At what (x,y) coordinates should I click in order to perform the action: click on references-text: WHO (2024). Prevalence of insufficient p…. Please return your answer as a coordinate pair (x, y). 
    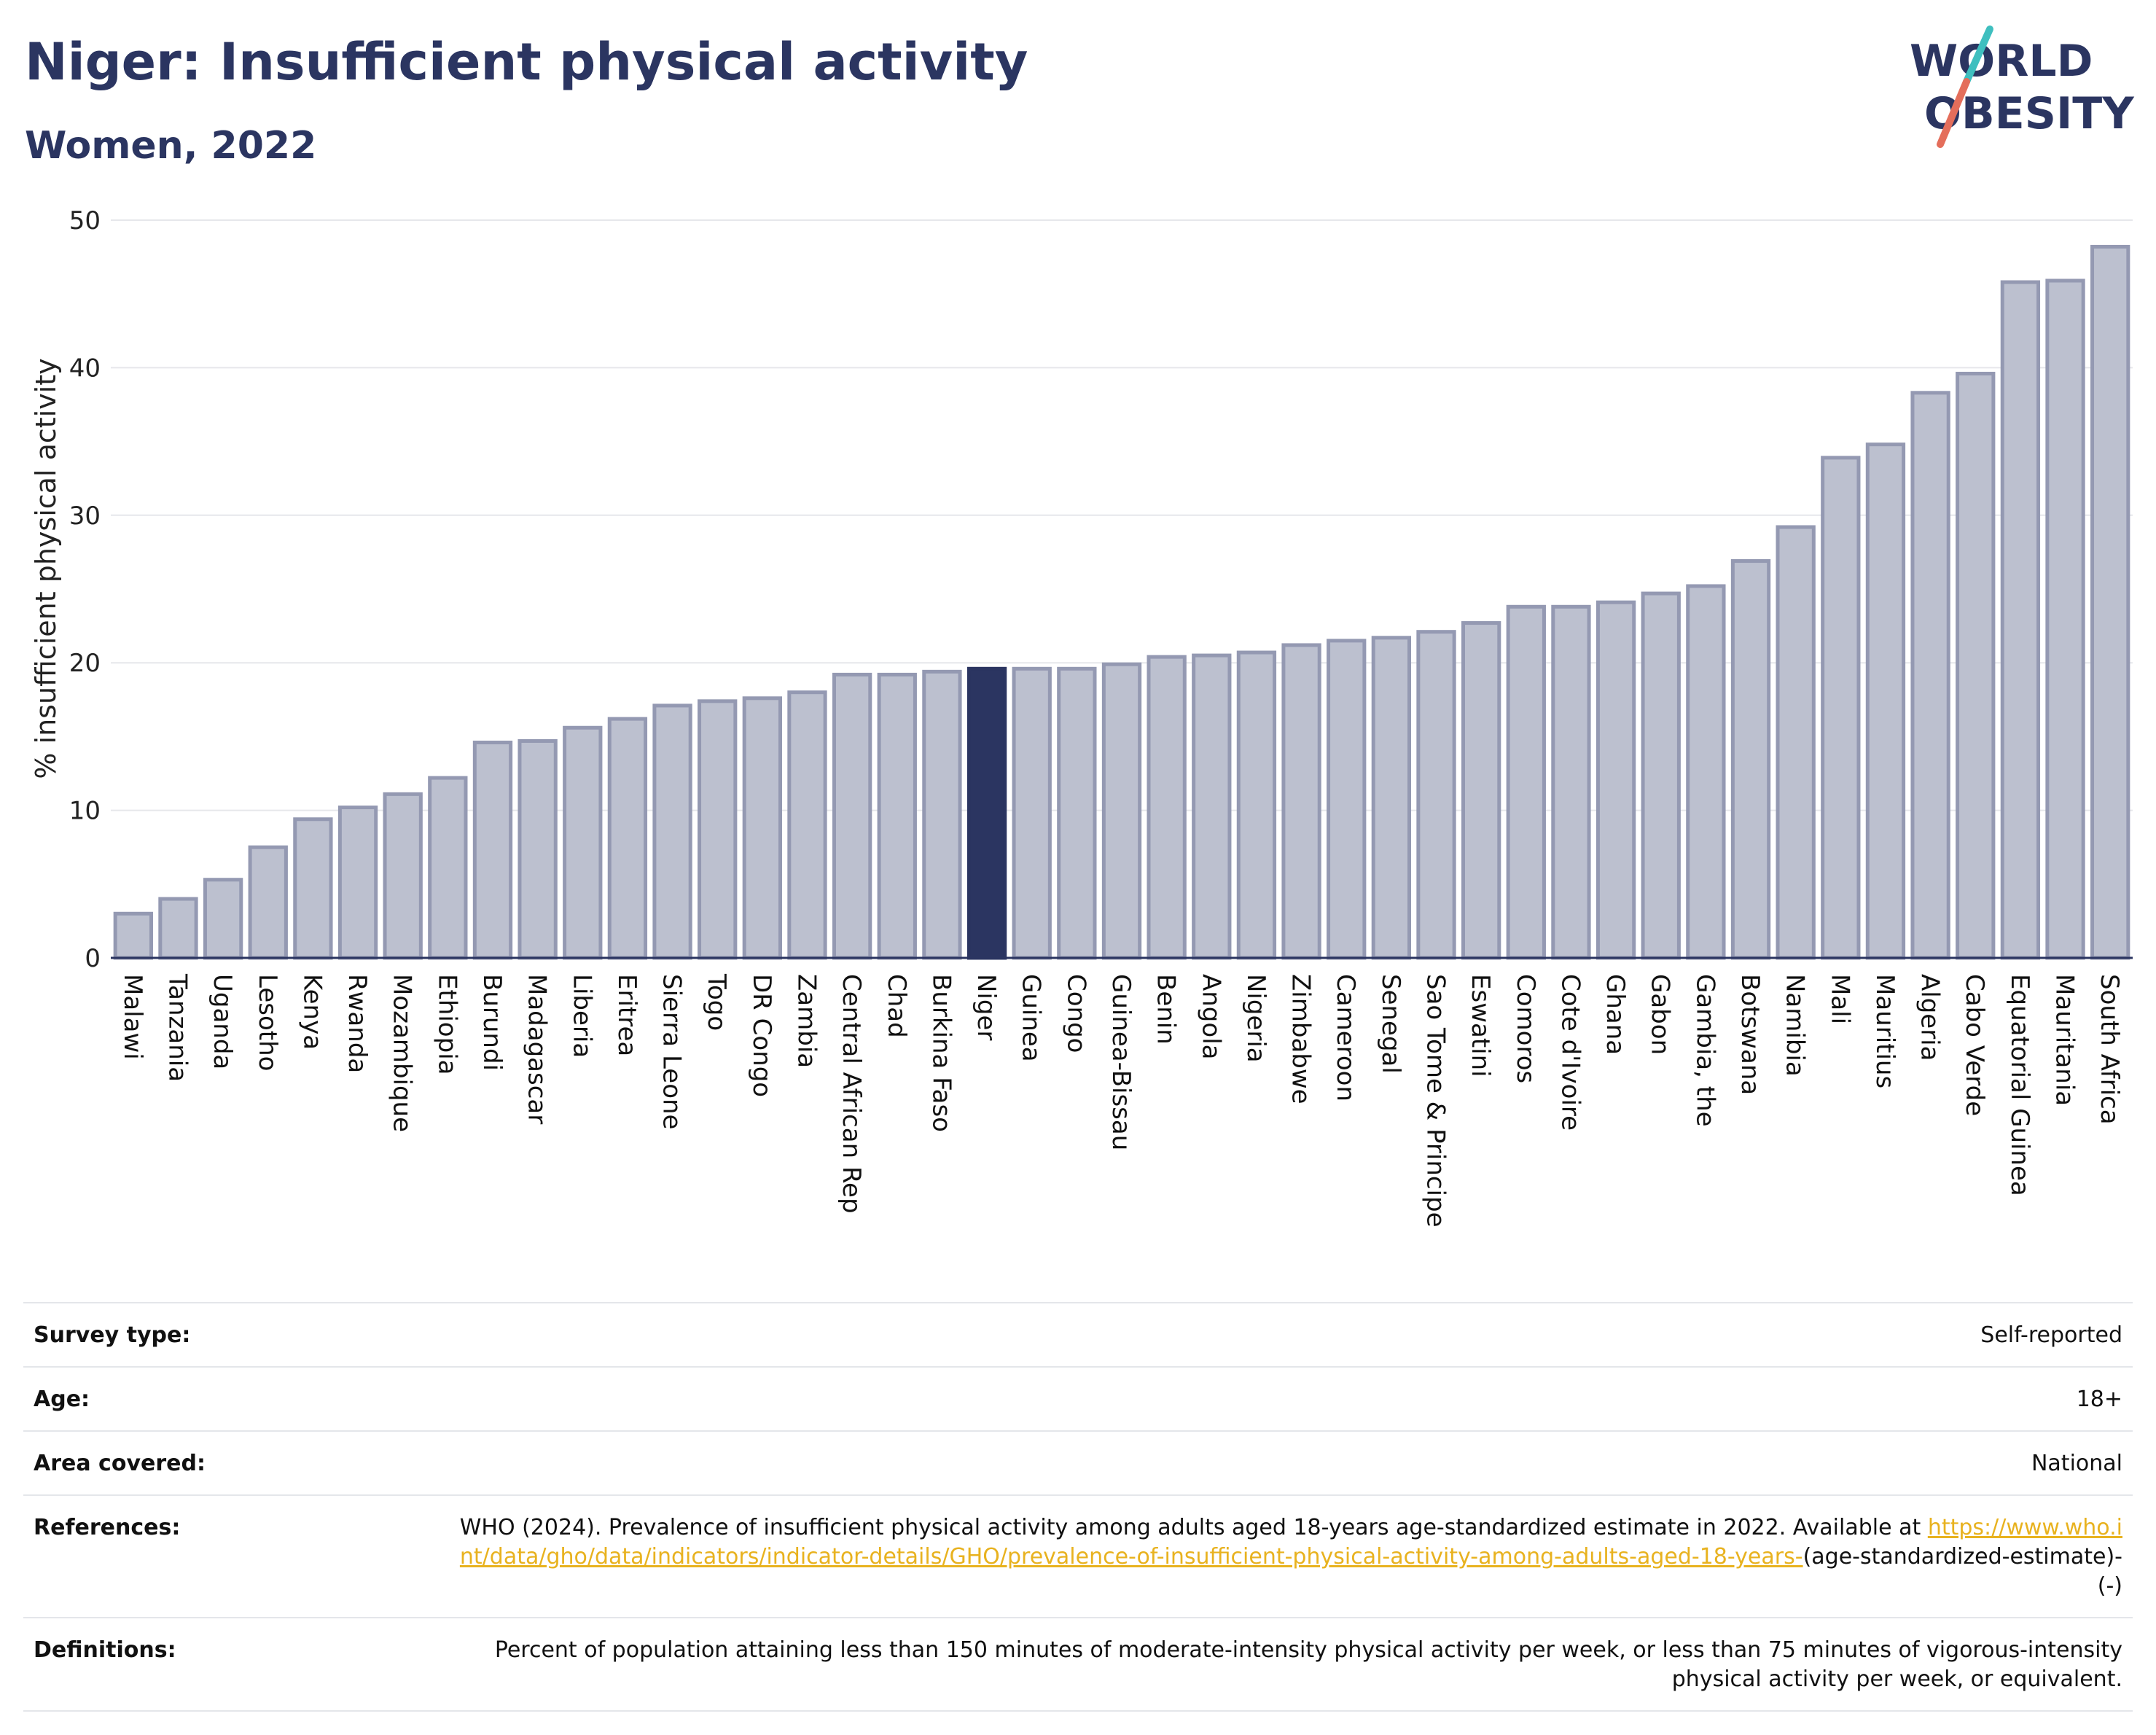
    Looking at the image, I should click on (1190, 1527).